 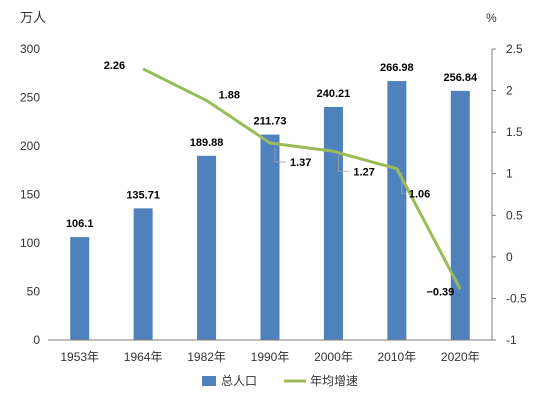 I want to click on right-tick-label: 2, so click(x=509, y=91).